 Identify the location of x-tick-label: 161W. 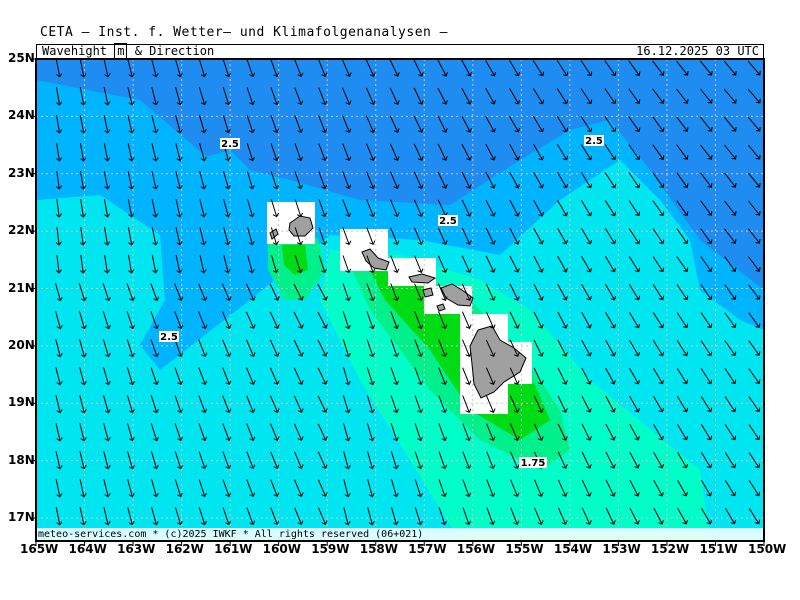
(233, 549).